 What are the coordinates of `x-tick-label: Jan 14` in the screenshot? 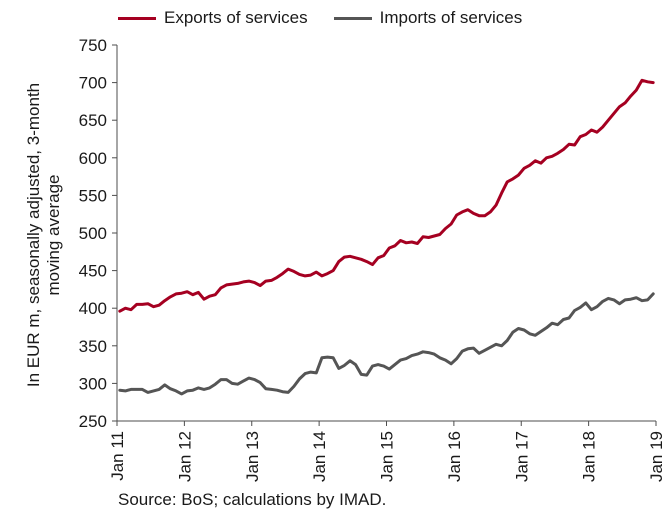 It's located at (319, 456).